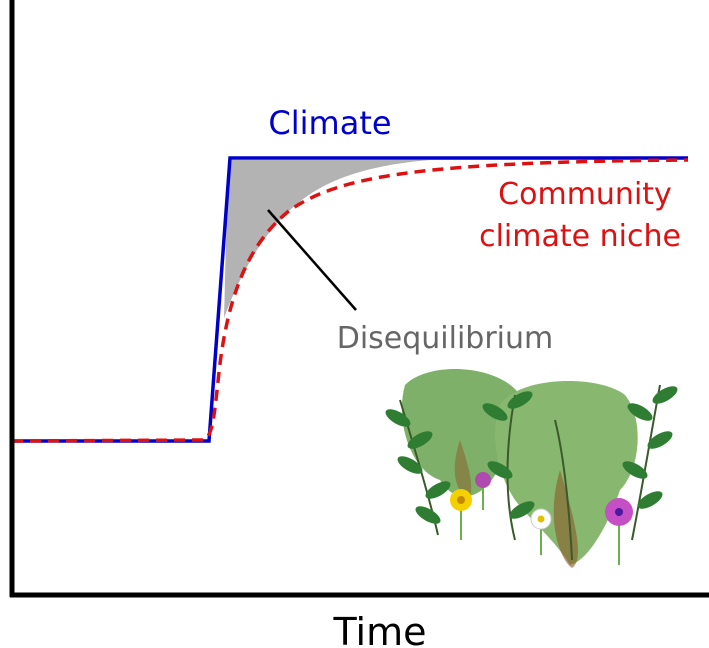 The image size is (709, 648). I want to click on disequilibrium-area, so click(327, 239).